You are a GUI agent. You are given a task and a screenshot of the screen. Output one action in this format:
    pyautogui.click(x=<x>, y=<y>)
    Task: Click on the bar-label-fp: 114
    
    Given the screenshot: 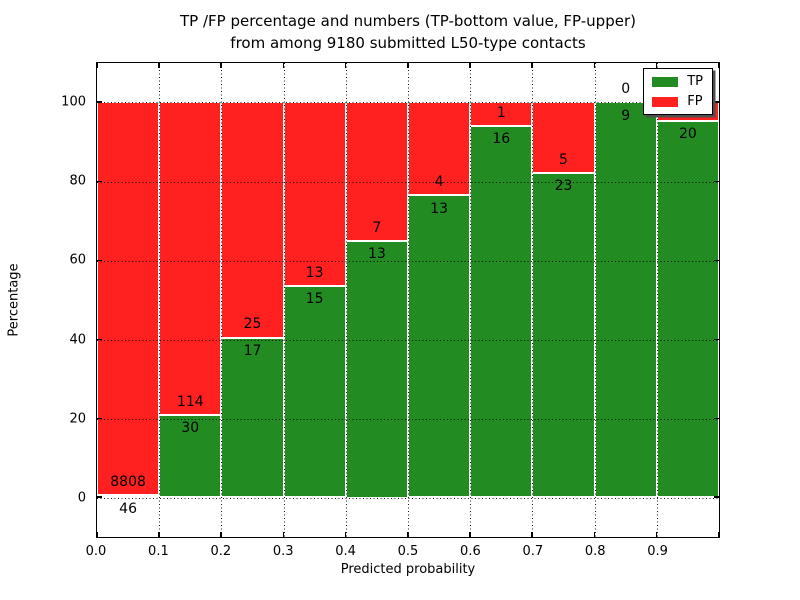 What is the action you would take?
    pyautogui.click(x=190, y=402)
    